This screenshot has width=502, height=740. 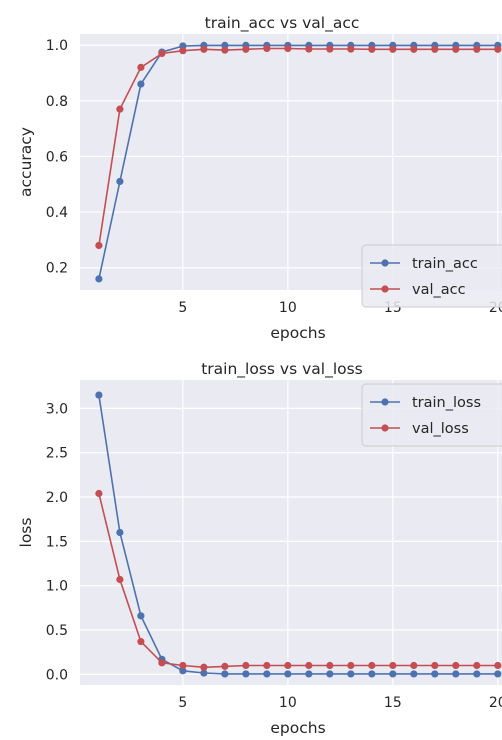 What do you see at coordinates (57, 409) in the screenshot?
I see `y-tick-label: 3.0` at bounding box center [57, 409].